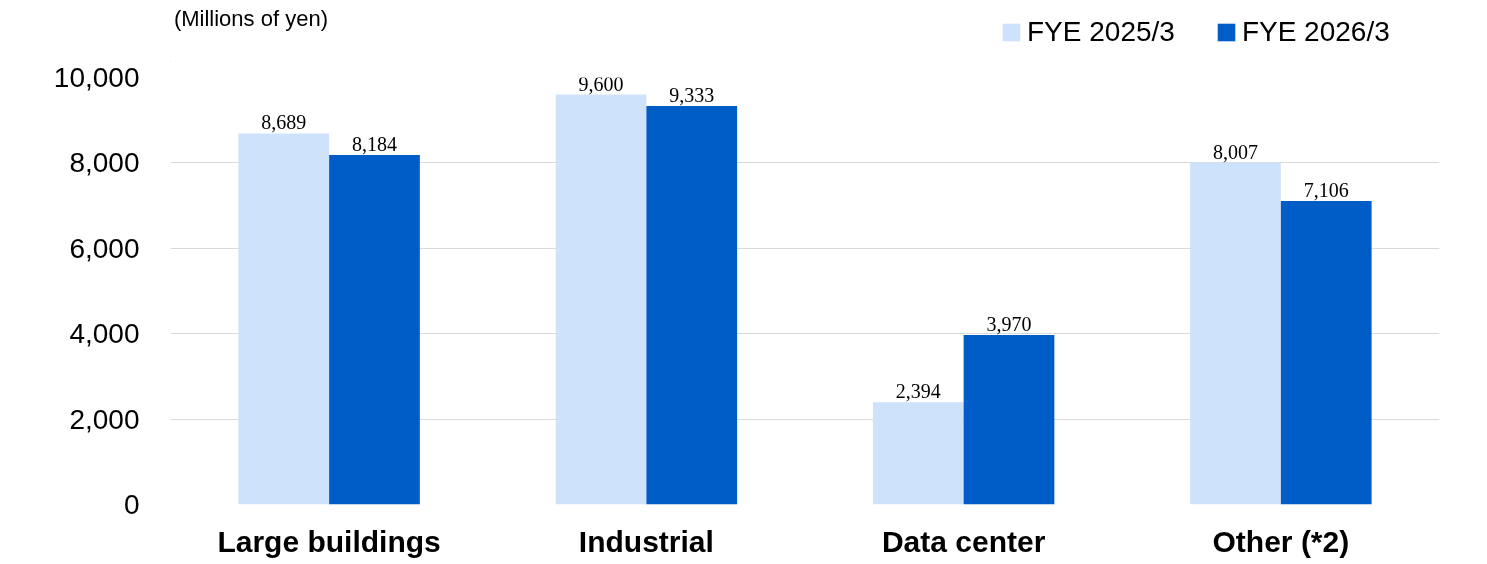 The height and width of the screenshot is (564, 1487). I want to click on data-label: 8,184, so click(374, 144).